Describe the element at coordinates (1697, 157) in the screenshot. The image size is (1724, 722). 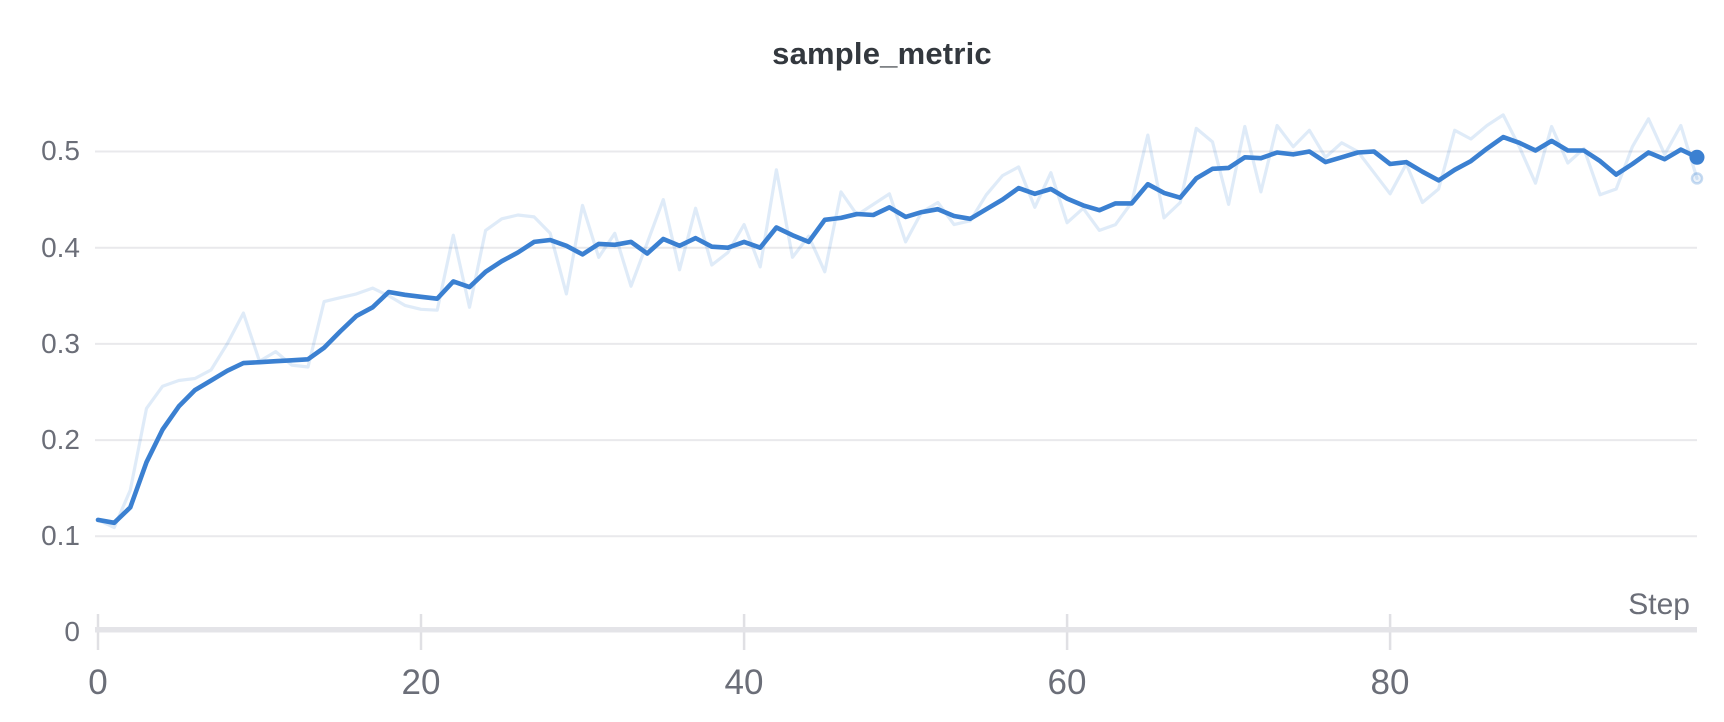
I see `endpoint-dot-smoothed` at that location.